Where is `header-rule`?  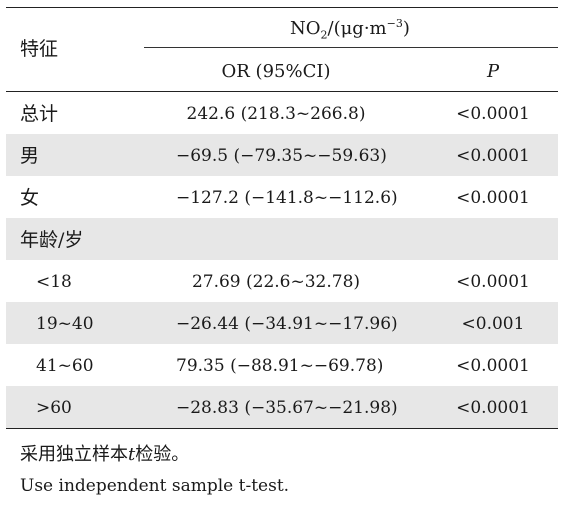 header-rule is located at coordinates (282, 91).